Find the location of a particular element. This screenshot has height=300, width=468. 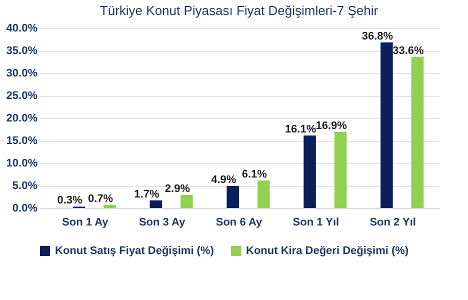

y-tick-label: 5.0% is located at coordinates (25, 186).